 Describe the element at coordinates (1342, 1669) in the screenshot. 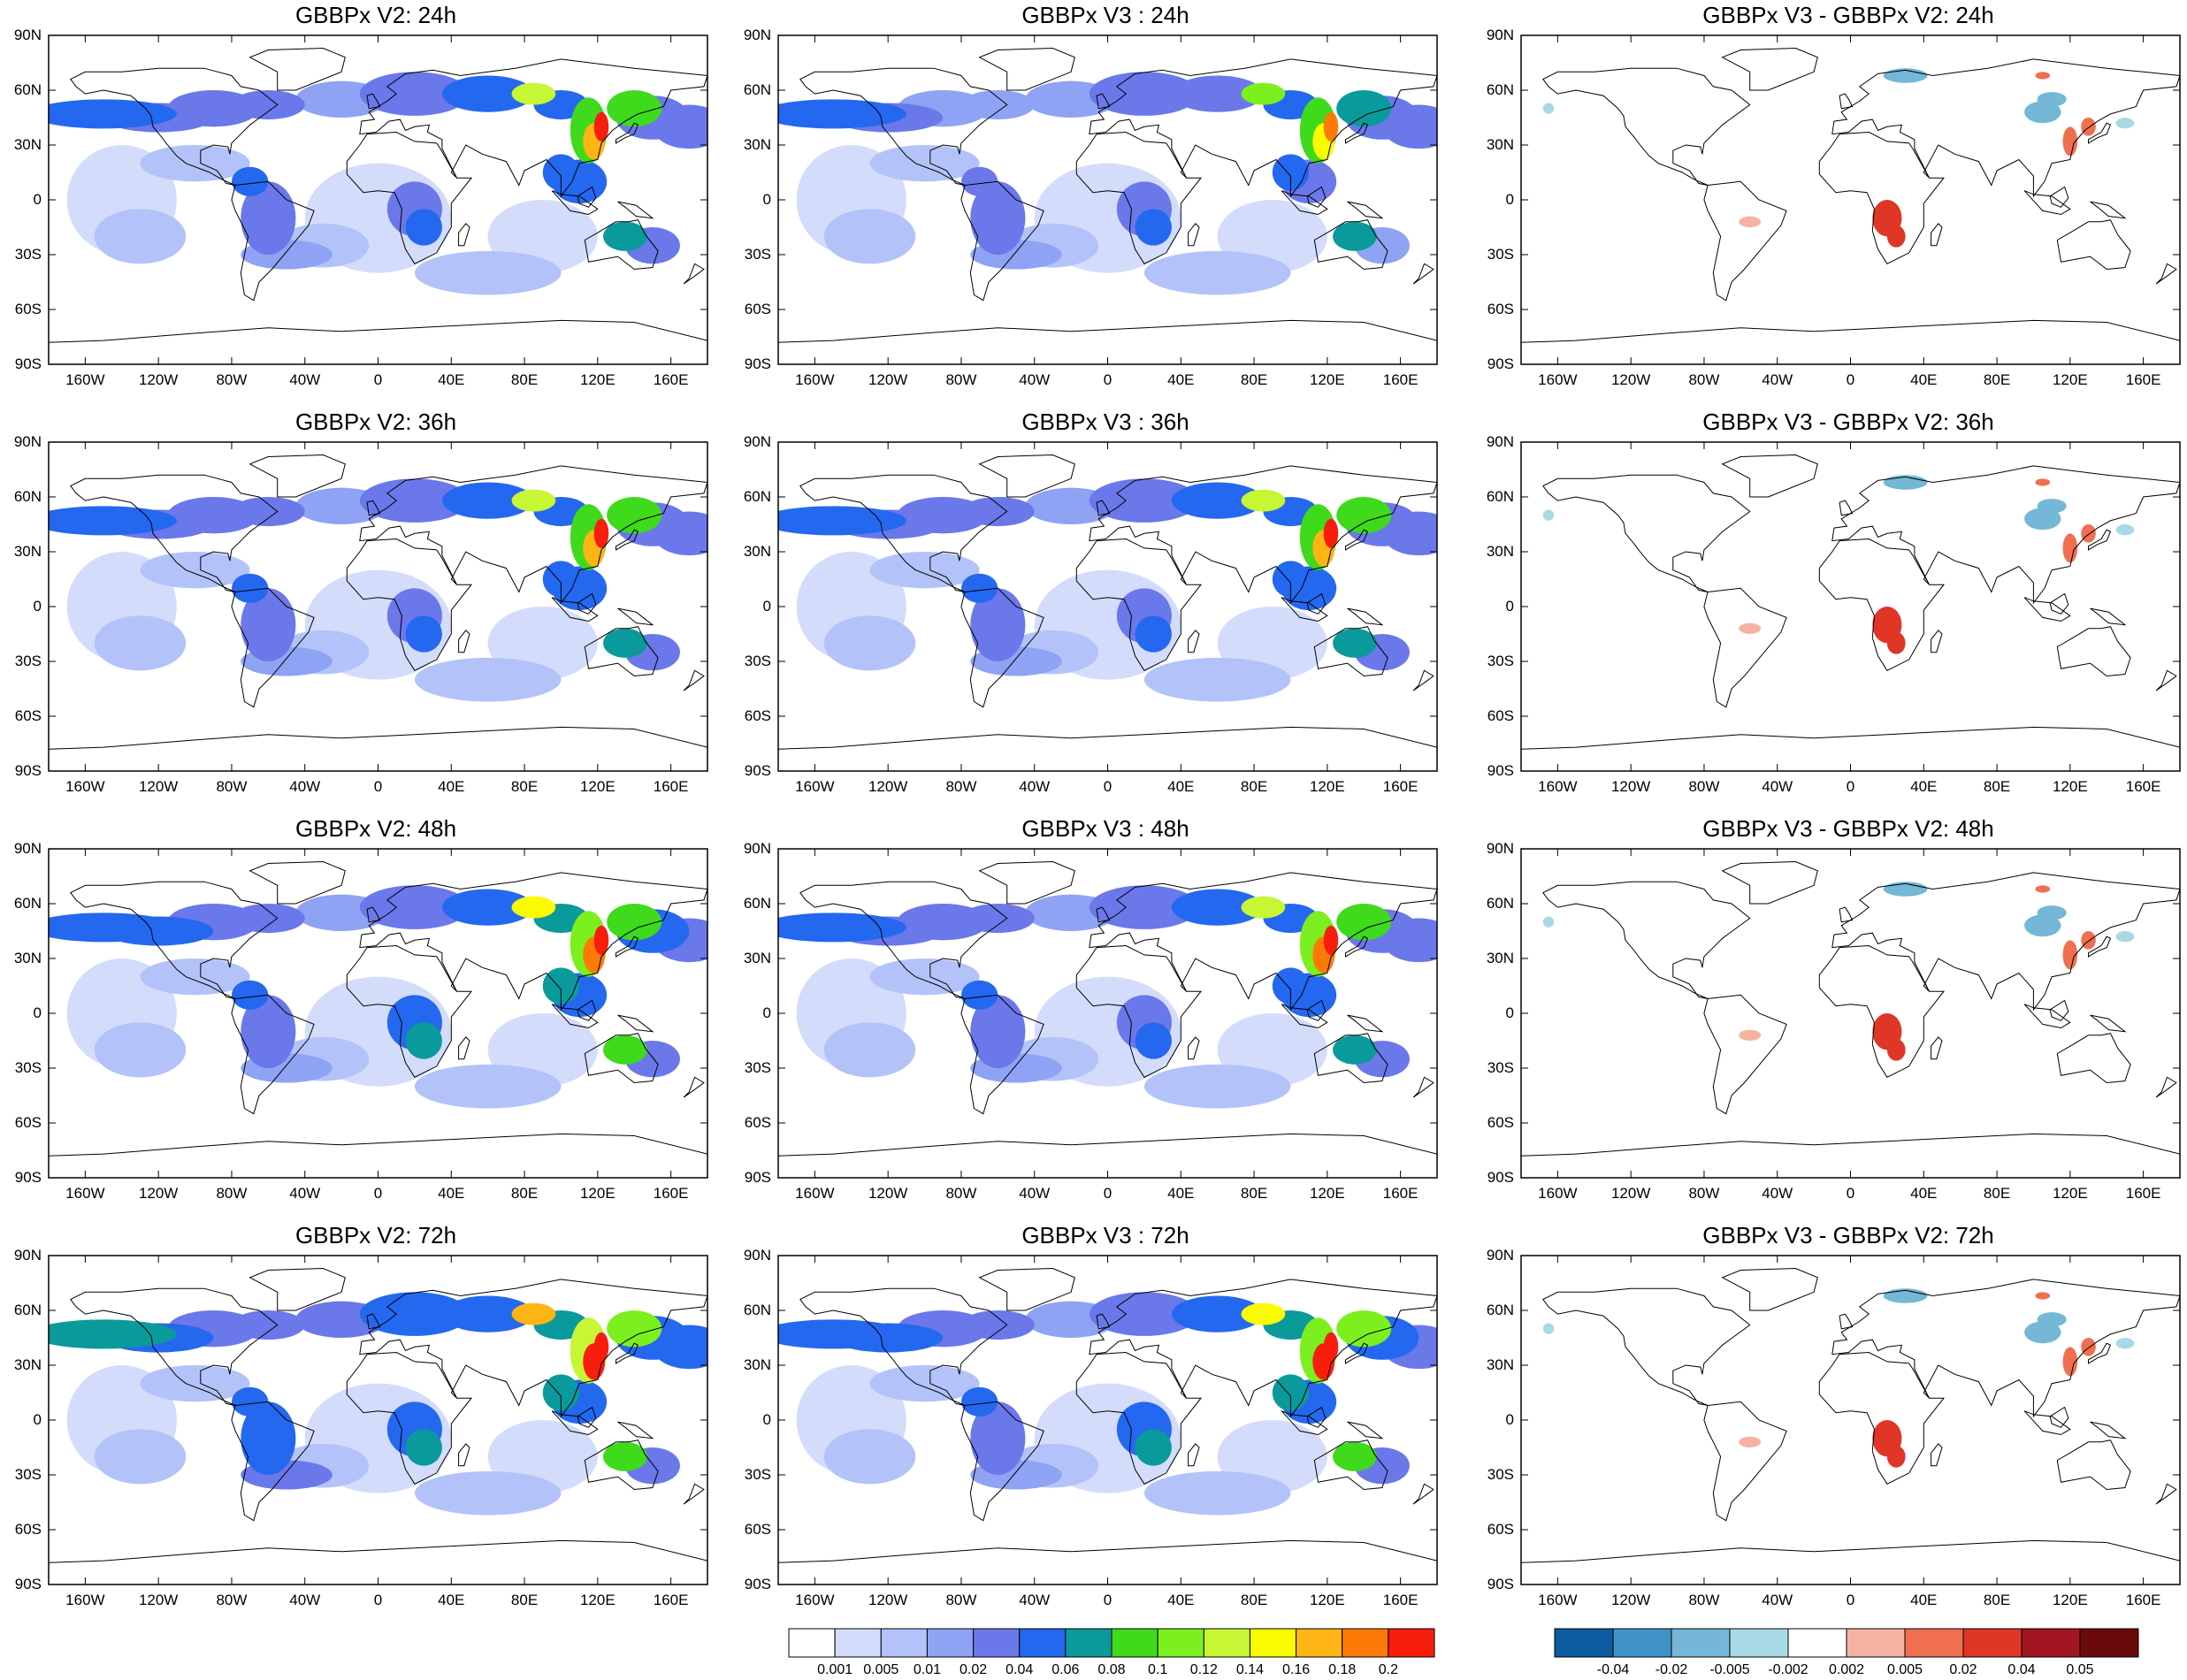

I see `colorbar-label: 0.18` at that location.